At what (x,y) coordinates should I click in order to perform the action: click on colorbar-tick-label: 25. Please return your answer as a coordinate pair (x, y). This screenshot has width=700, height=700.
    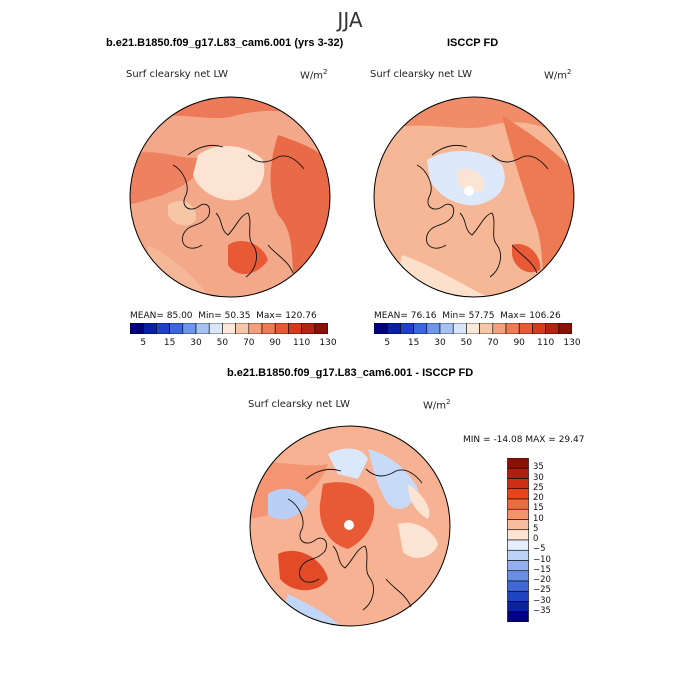
    Looking at the image, I should click on (538, 487).